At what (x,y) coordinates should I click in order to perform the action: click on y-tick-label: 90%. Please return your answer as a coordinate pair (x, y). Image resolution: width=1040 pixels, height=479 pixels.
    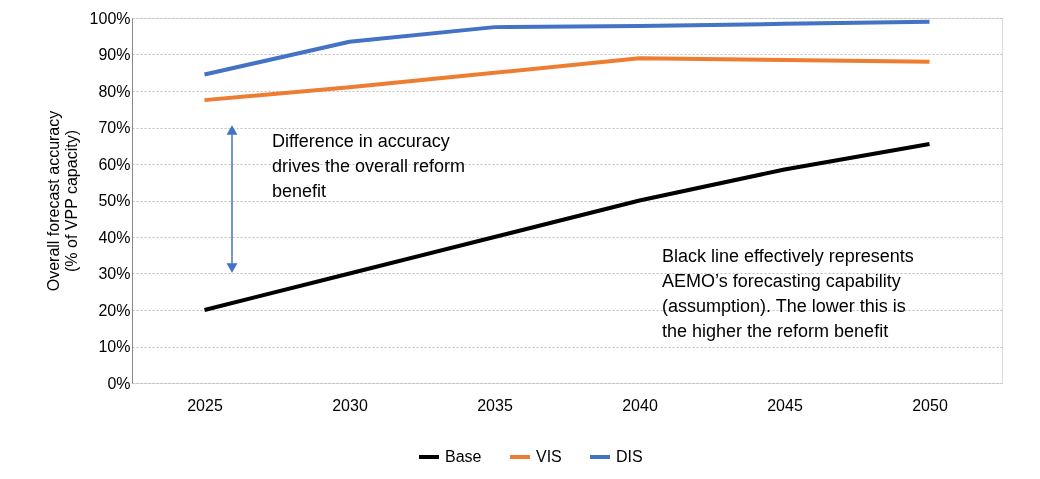
    Looking at the image, I should click on (114, 54).